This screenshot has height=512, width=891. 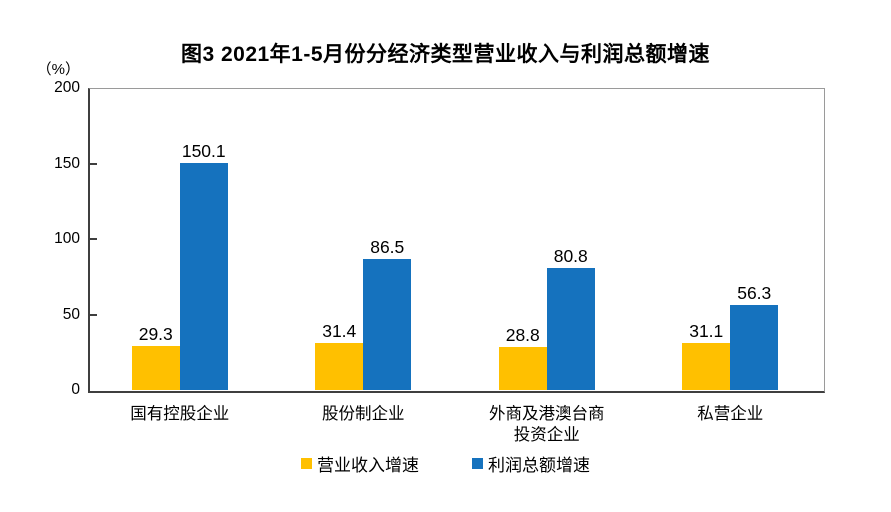 I want to click on x-axis-category-label: 股份制企业, so click(x=363, y=414).